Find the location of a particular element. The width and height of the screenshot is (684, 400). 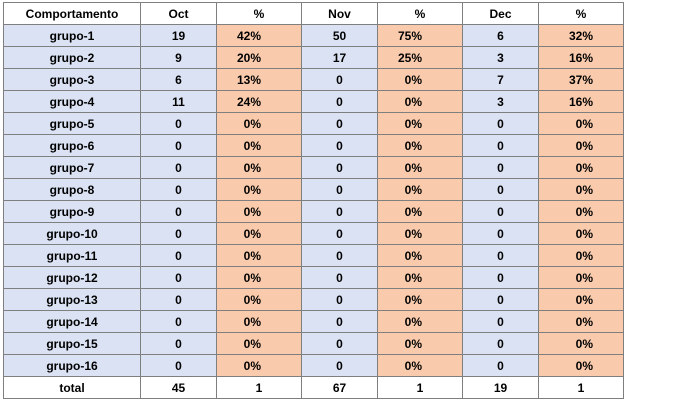

table-row: grupo-5 0 0% 0 0% 0 0% is located at coordinates (313, 123).